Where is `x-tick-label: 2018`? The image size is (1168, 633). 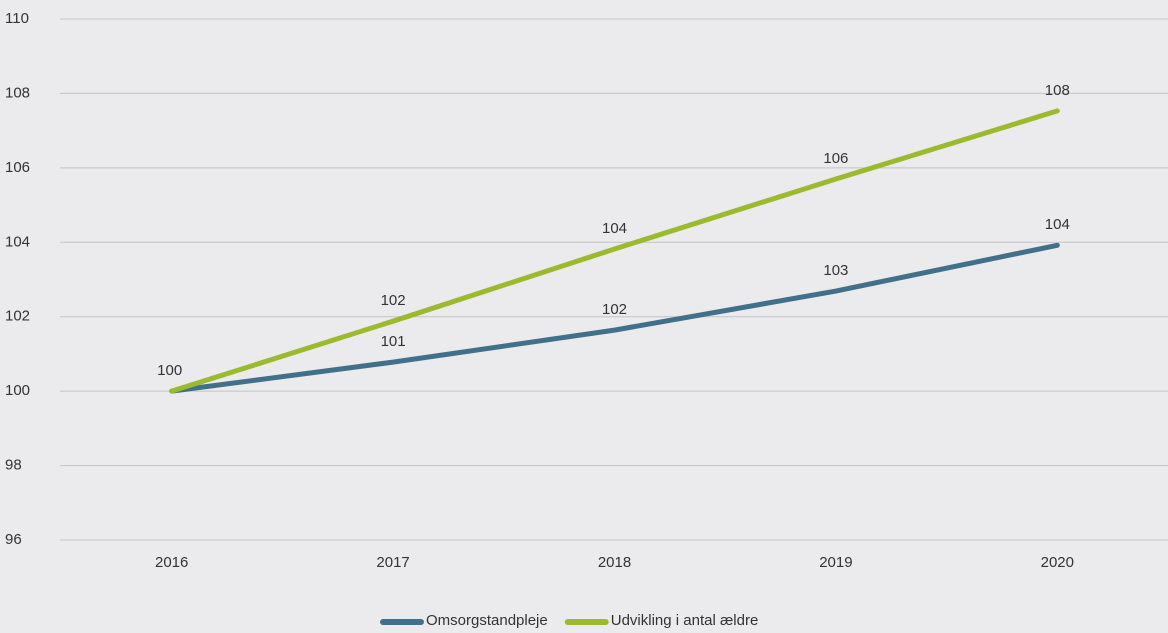 x-tick-label: 2018 is located at coordinates (614, 562).